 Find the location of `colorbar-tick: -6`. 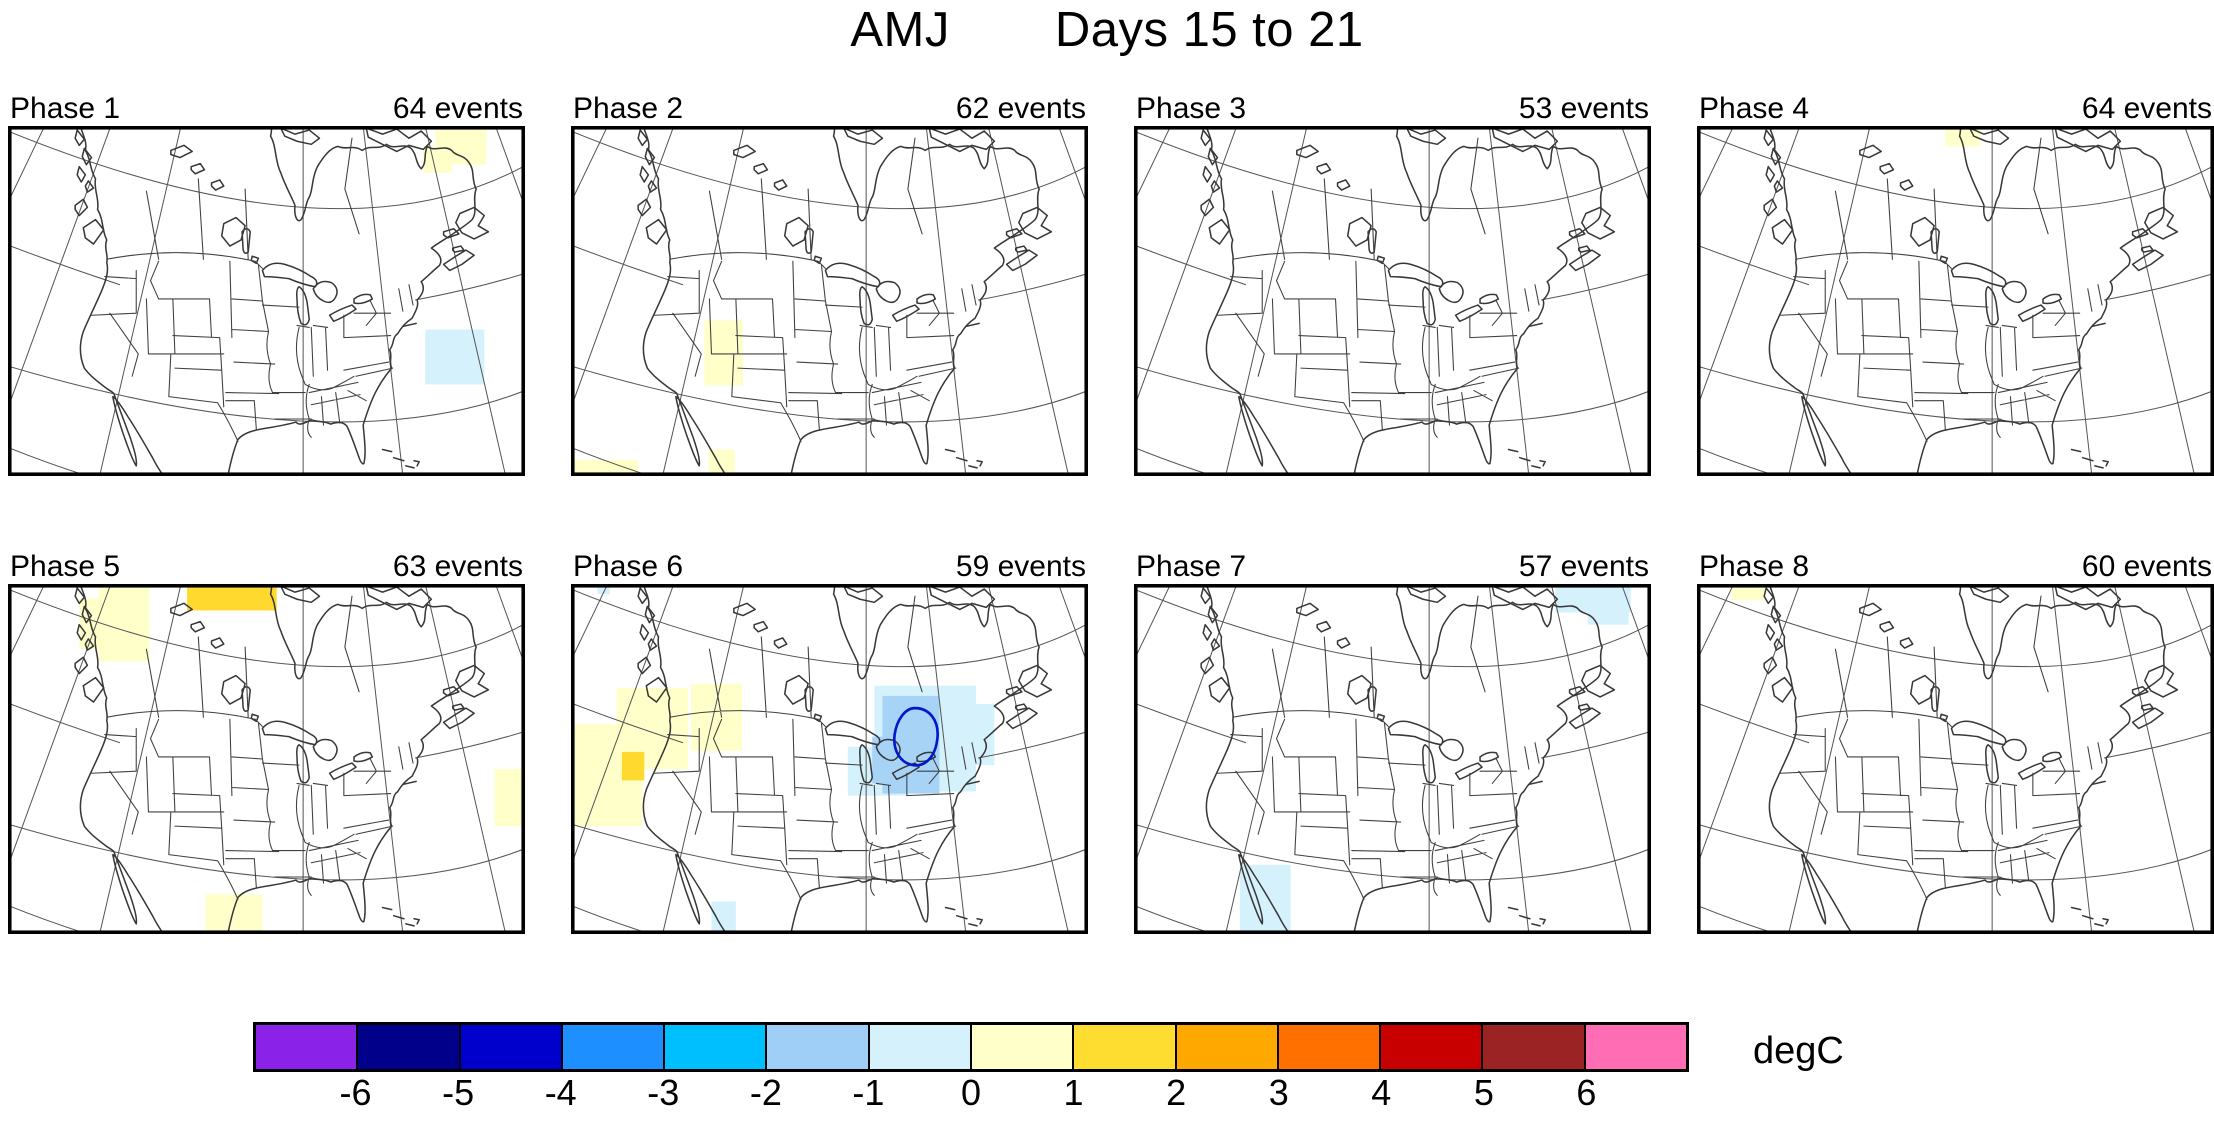

colorbar-tick: -6 is located at coordinates (355, 1092).